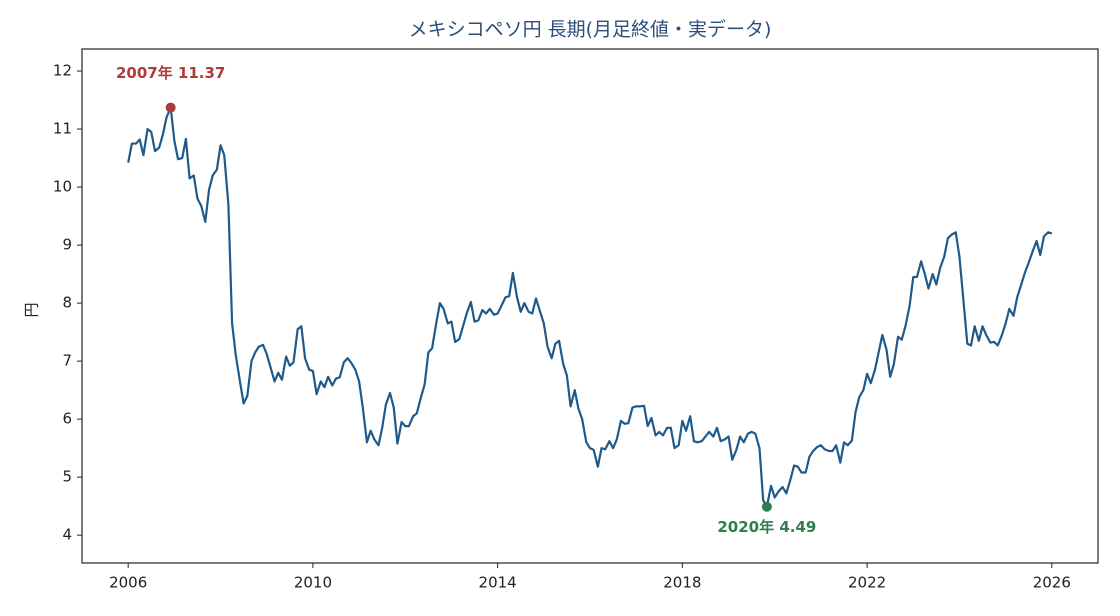 Image resolution: width=1120 pixels, height=616 pixels. I want to click on x-tick-label: 2018, so click(682, 583).